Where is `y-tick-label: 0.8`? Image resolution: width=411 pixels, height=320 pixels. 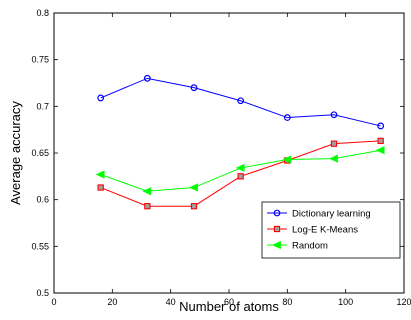
y-tick-label: 0.8 is located at coordinates (42, 13).